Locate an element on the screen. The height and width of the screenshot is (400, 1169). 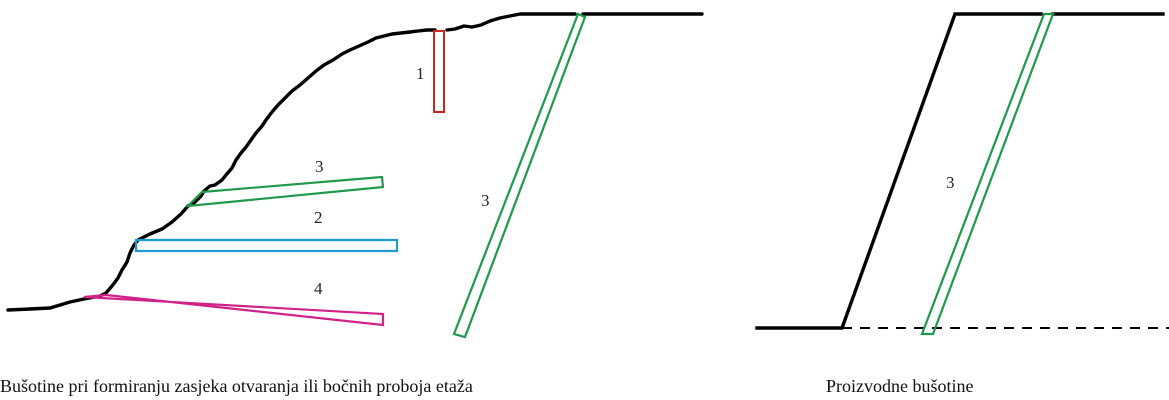
borehole-1-vertical is located at coordinates (439, 71).